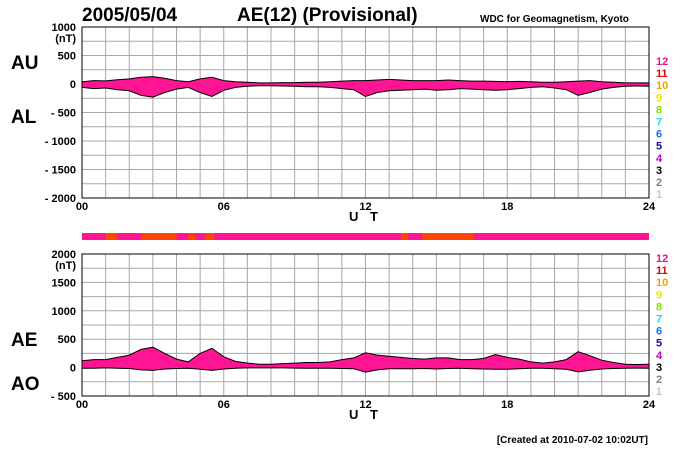  Describe the element at coordinates (25, 384) in the screenshot. I see `index-label-ao: AO` at that location.